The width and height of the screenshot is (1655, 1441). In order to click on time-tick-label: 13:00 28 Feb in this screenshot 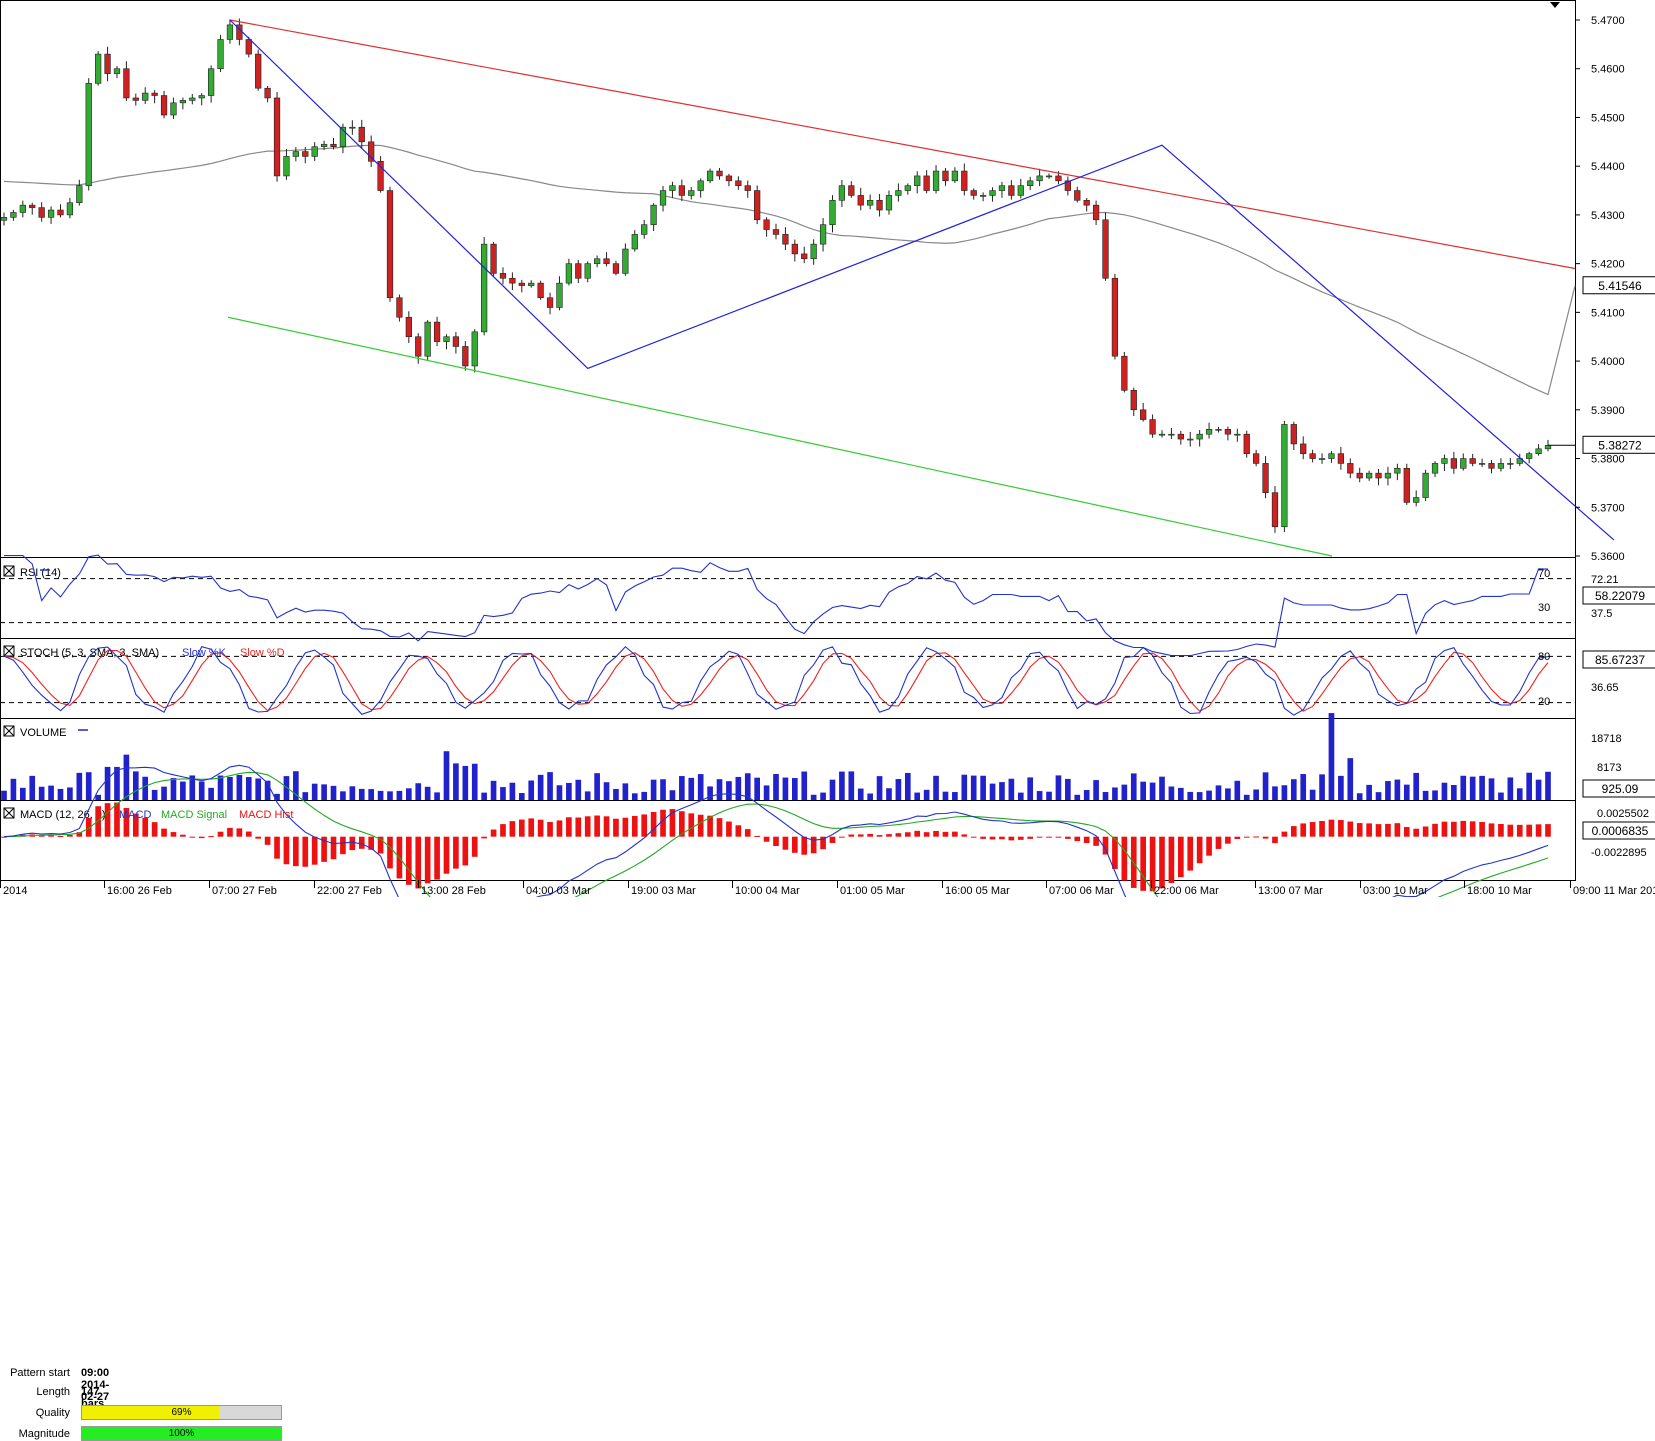, I will do `click(453, 891)`.